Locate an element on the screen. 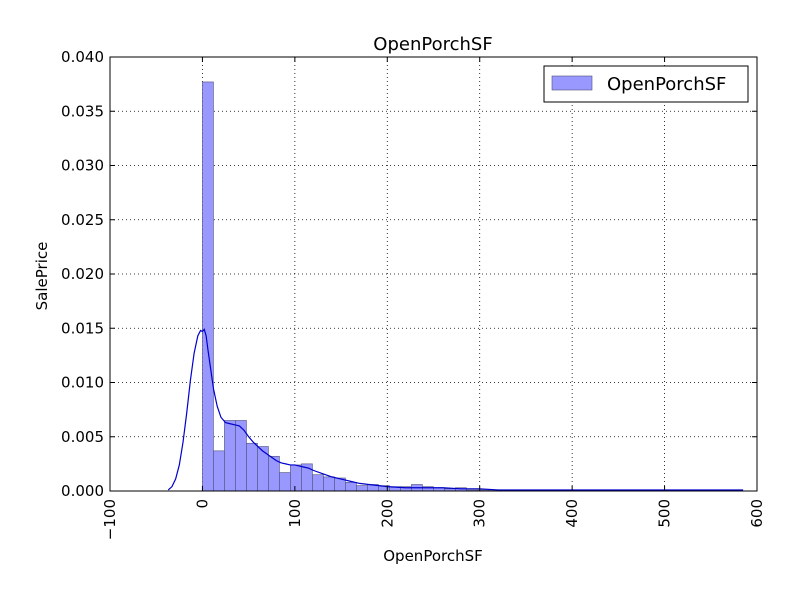  legend: OpenPorchSF is located at coordinates (646, 84).